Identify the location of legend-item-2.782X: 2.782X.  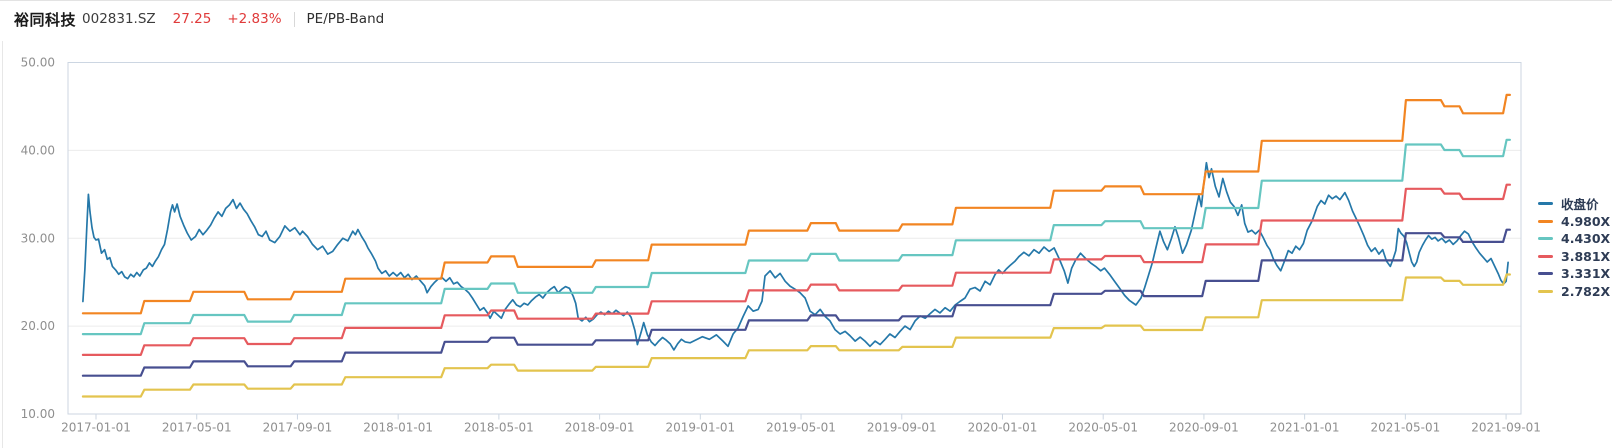
(1575, 292).